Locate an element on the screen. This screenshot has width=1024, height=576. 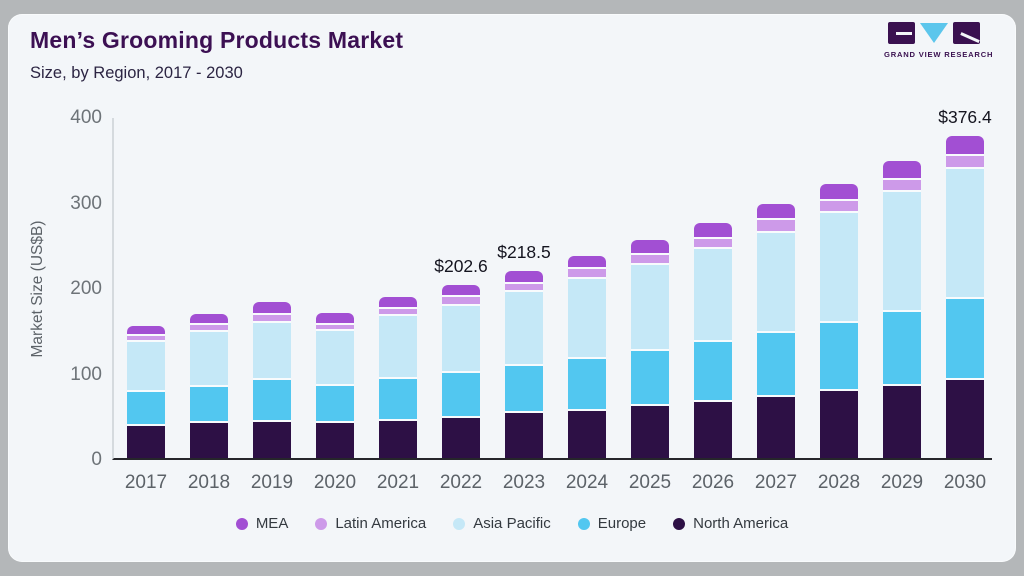
segment-latin-america-2023 is located at coordinates (524, 286).